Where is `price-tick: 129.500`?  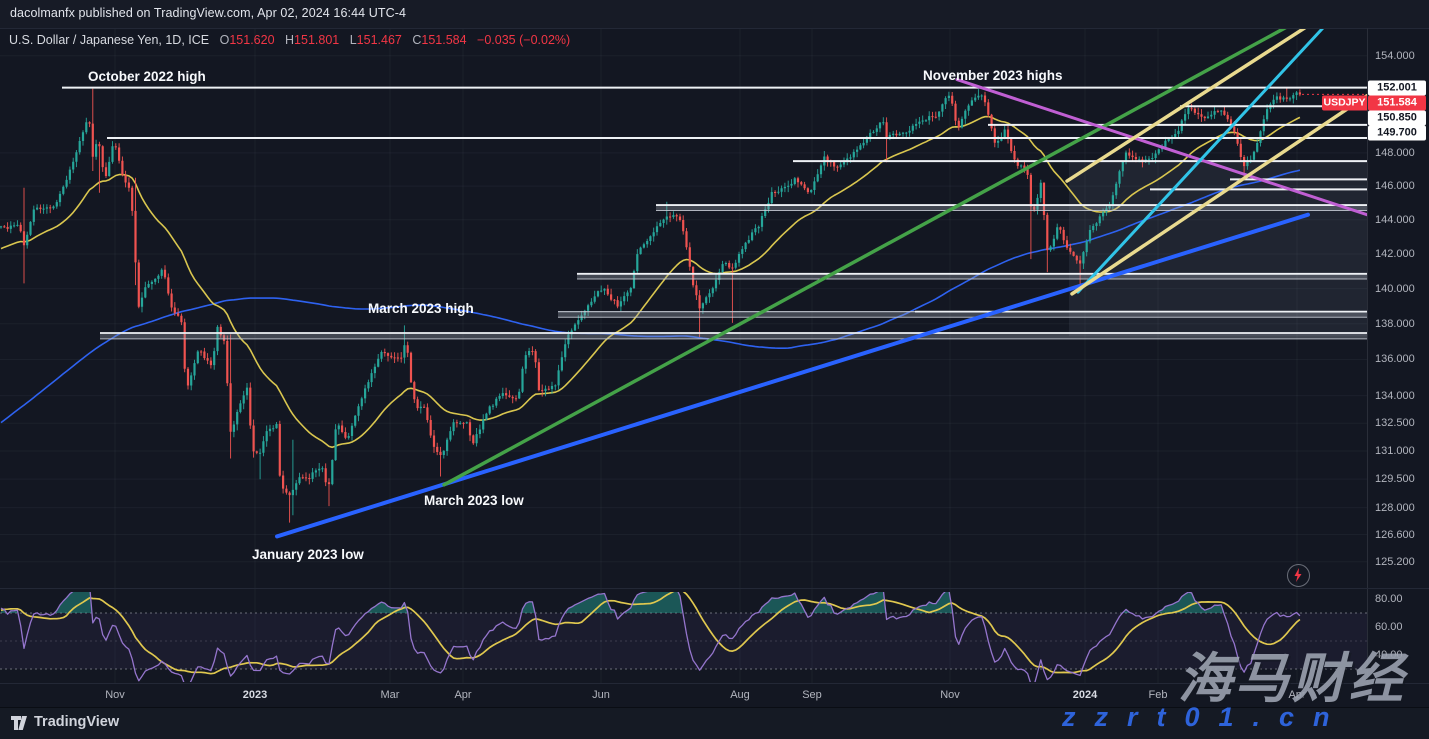 price-tick: 129.500 is located at coordinates (1395, 479).